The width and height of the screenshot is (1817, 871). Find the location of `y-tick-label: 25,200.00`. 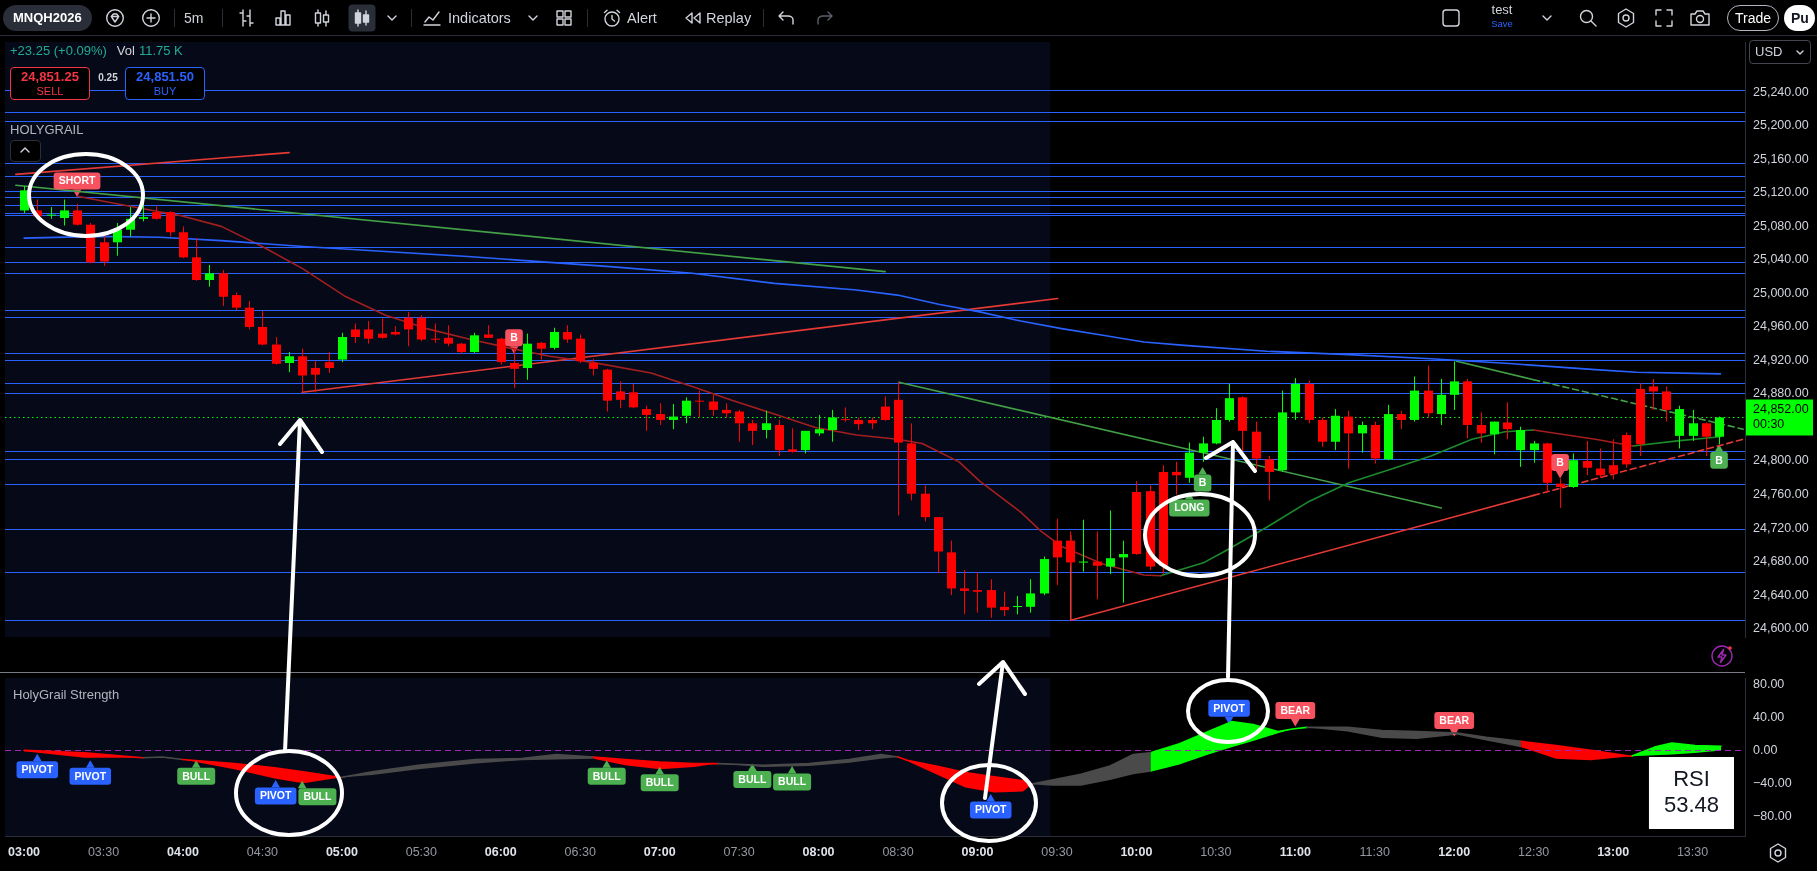

y-tick-label: 25,200.00 is located at coordinates (1781, 125).